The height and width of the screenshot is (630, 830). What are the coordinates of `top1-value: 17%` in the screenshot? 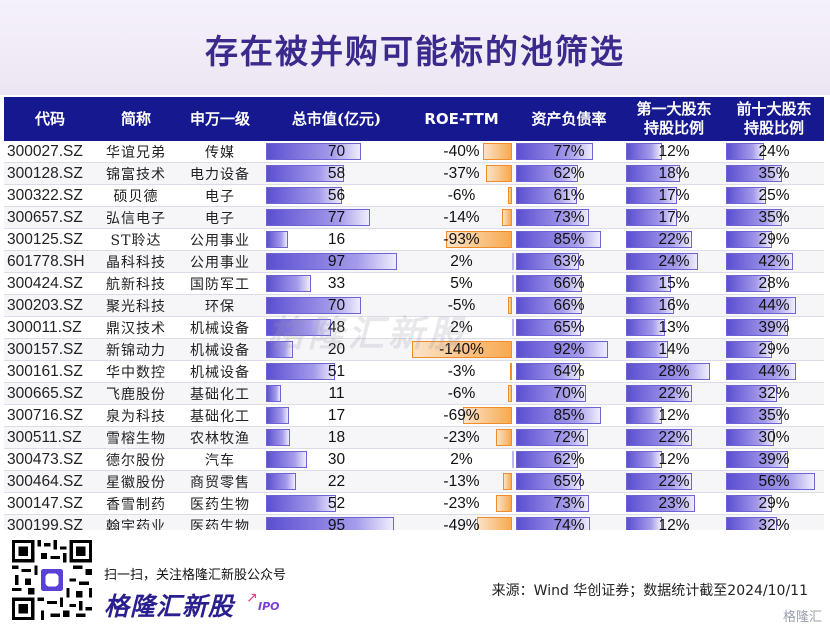 It's located at (674, 217).